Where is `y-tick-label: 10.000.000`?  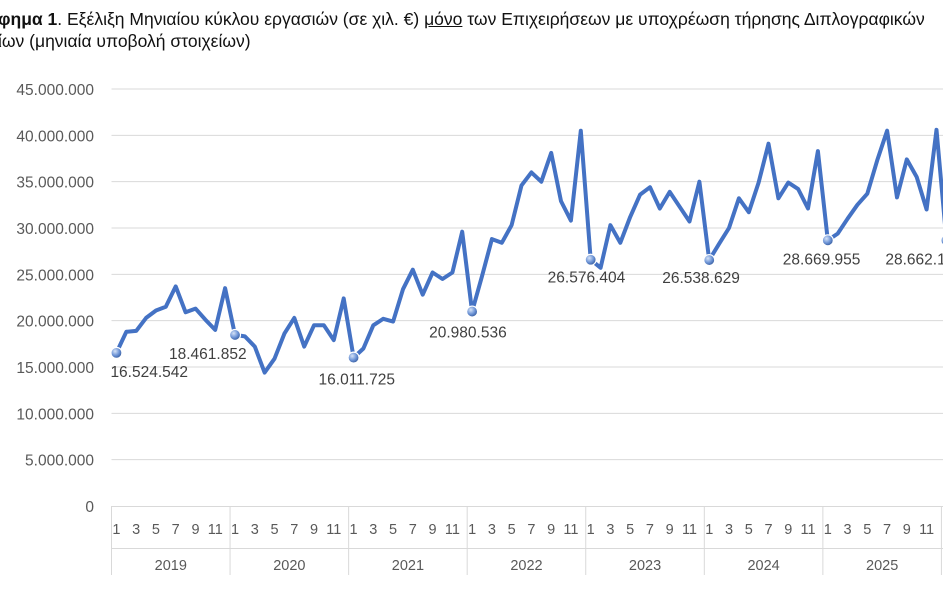 y-tick-label: 10.000.000 is located at coordinates (55, 414).